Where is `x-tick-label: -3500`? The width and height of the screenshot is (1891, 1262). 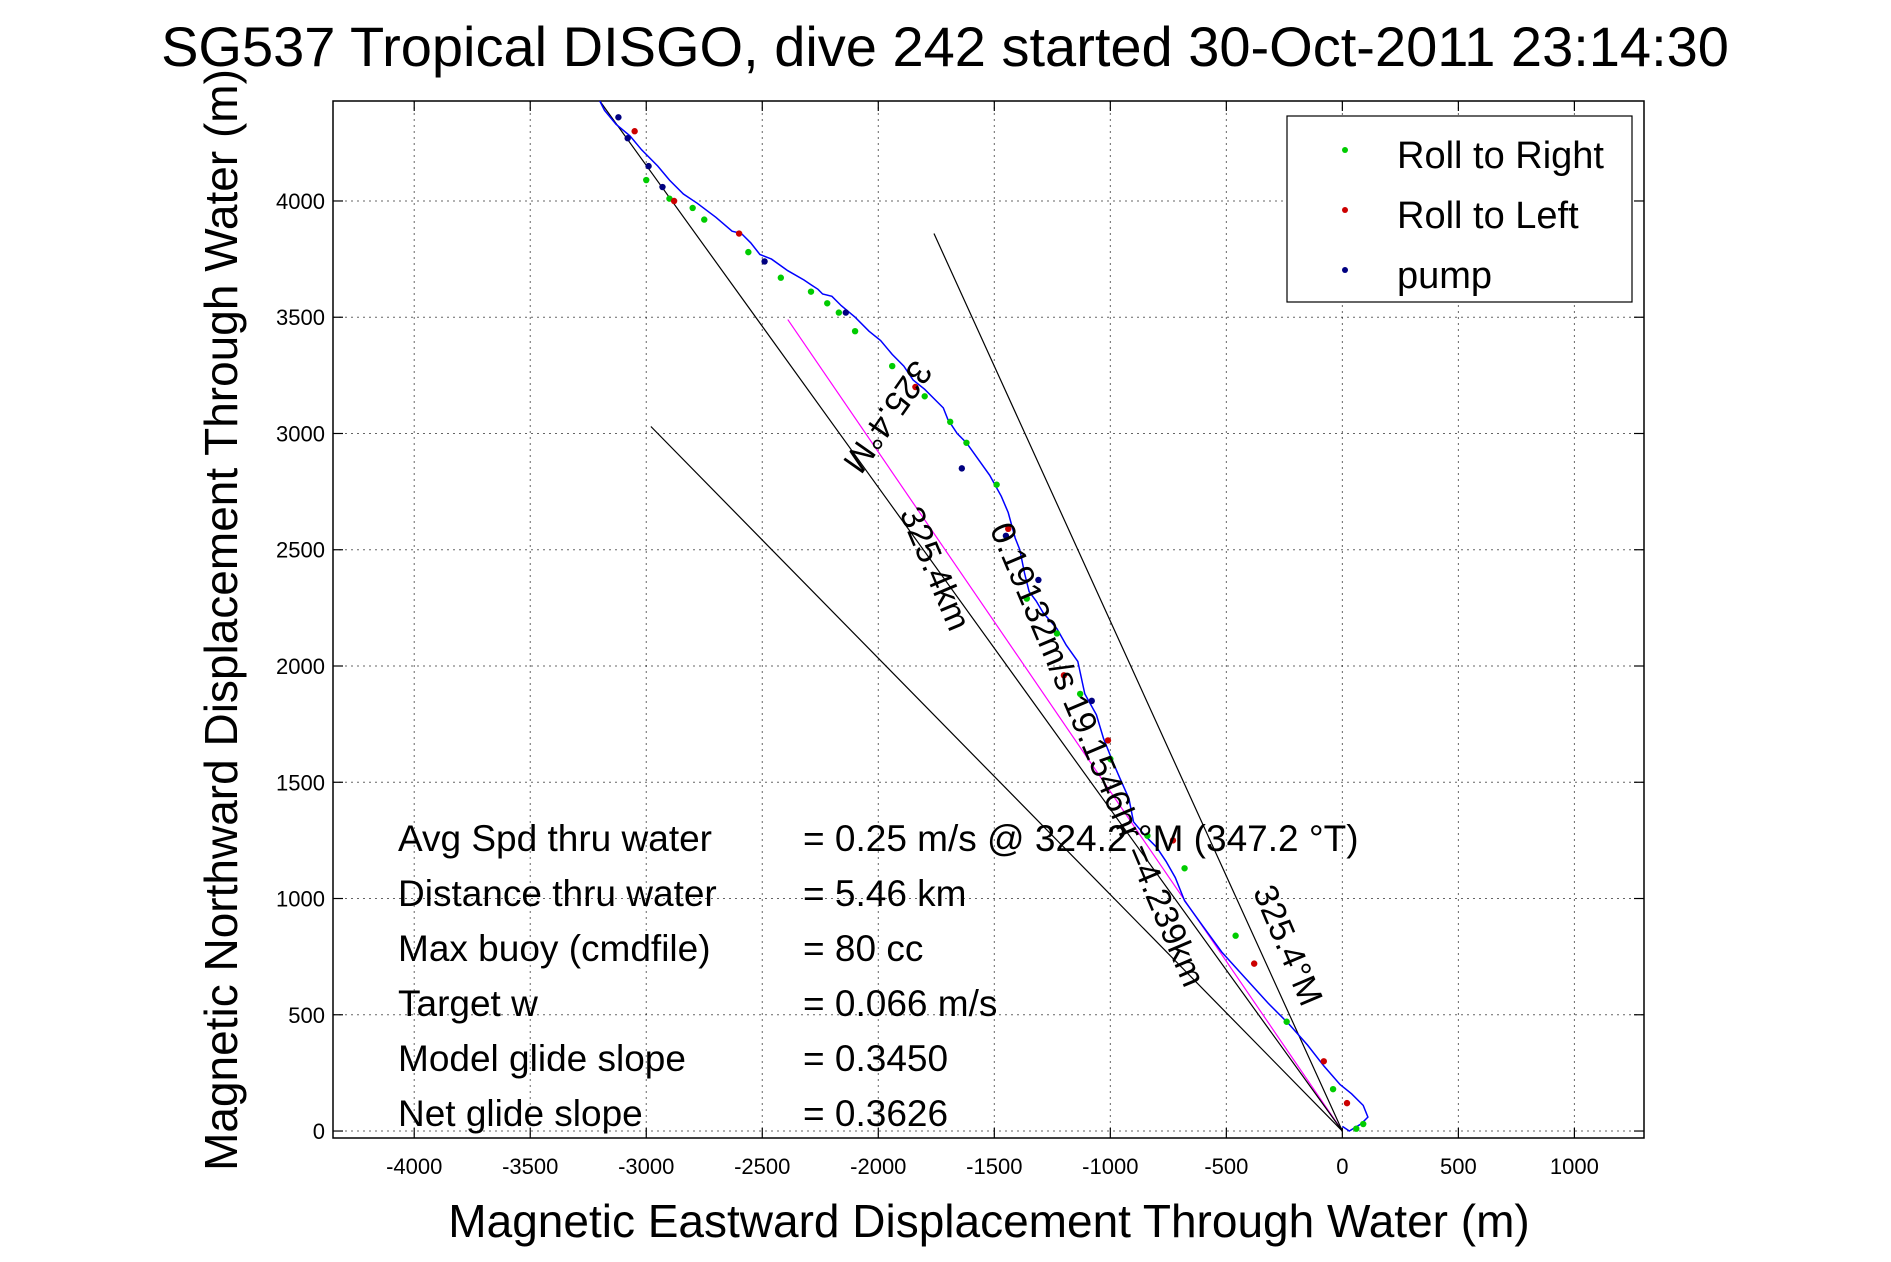 x-tick-label: -3500 is located at coordinates (530, 1166).